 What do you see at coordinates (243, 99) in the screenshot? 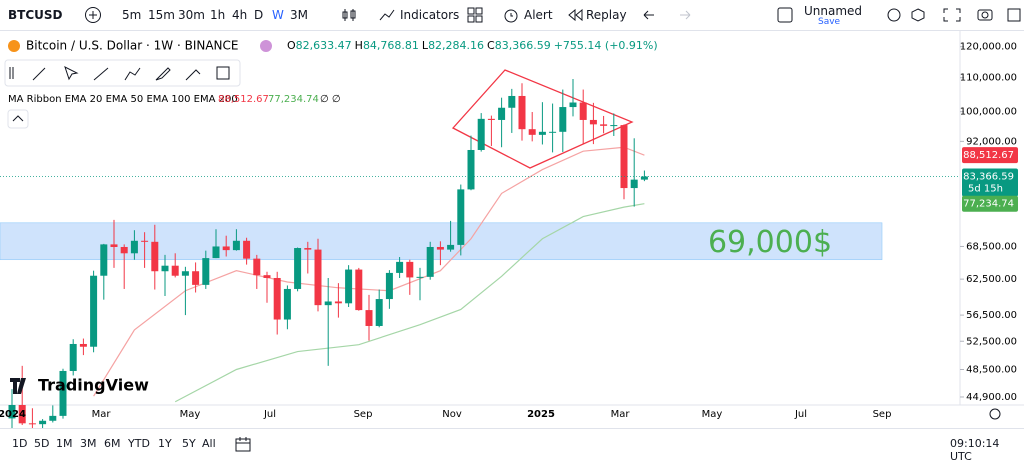
I see `ma-value-1: 88,512.67` at bounding box center [243, 99].